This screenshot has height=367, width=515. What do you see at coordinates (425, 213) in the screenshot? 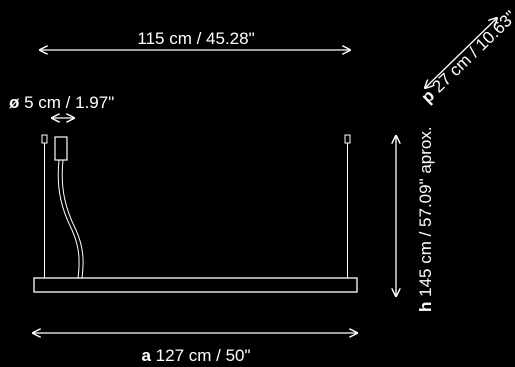
I see `height-value: 145 cm / 57.09" aprox.` at bounding box center [425, 213].